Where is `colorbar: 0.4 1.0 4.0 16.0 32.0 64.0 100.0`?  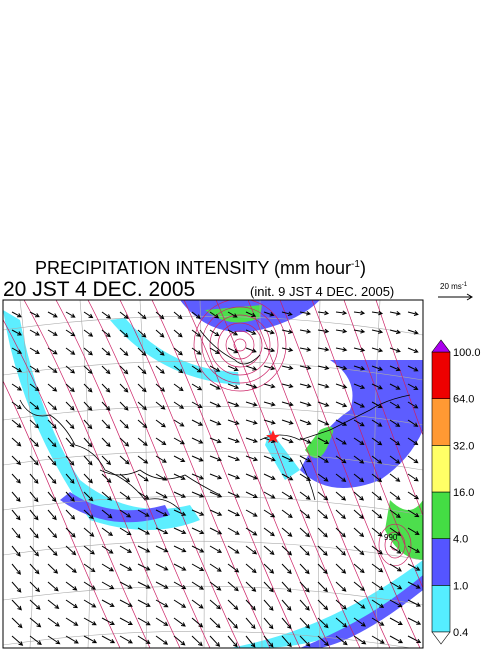
colorbar: 0.4 1.0 4.0 16.0 32.0 64.0 100.0 is located at coordinates (456, 492).